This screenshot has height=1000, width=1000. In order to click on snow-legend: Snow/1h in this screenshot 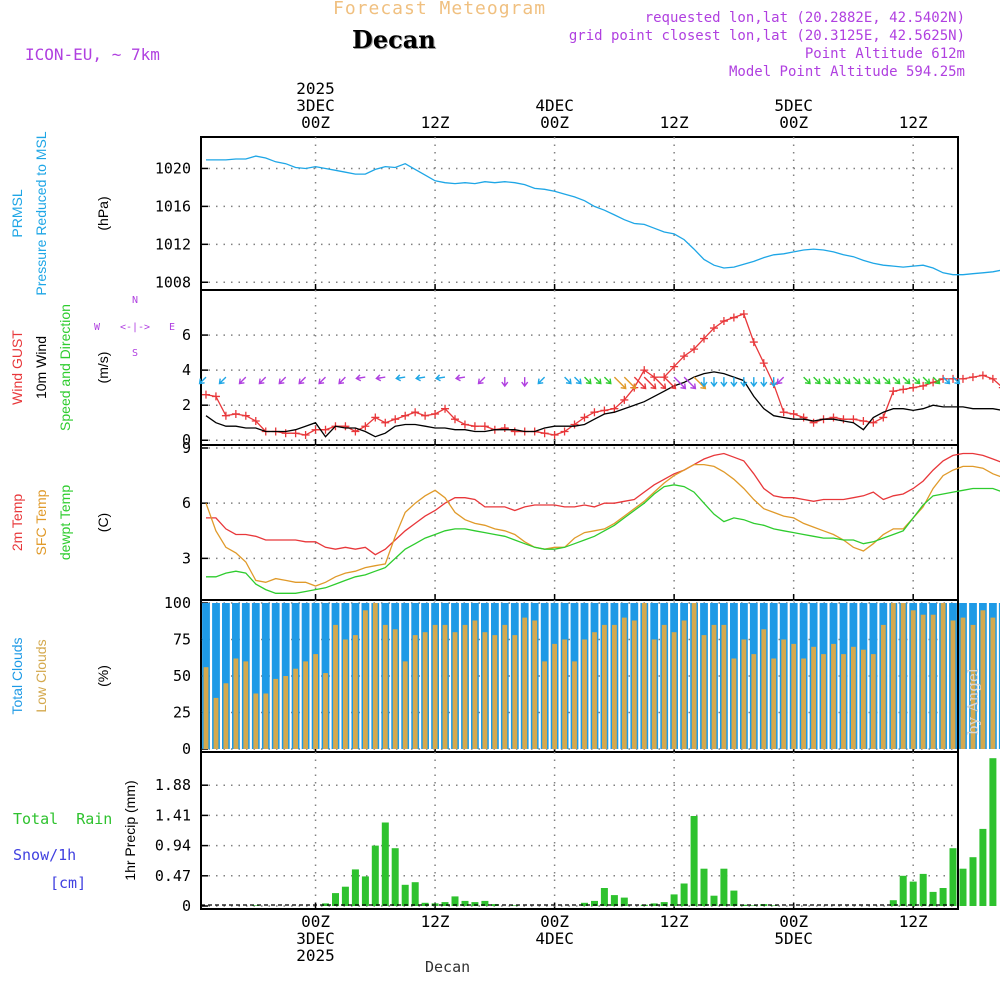, I will do `click(45, 855)`.